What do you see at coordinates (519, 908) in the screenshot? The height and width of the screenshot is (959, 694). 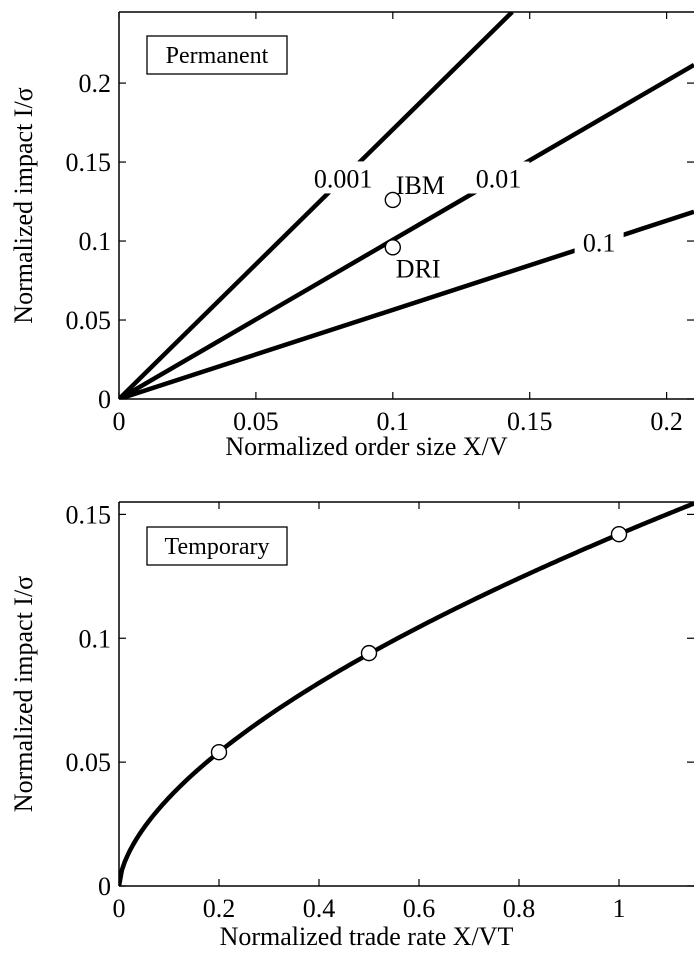 I see `x-tick-label: 0.8` at bounding box center [519, 908].